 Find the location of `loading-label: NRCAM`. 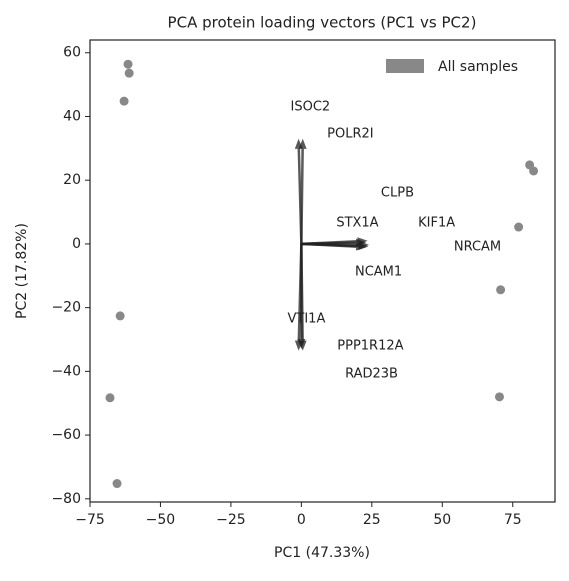

loading-label: NRCAM is located at coordinates (477, 246).